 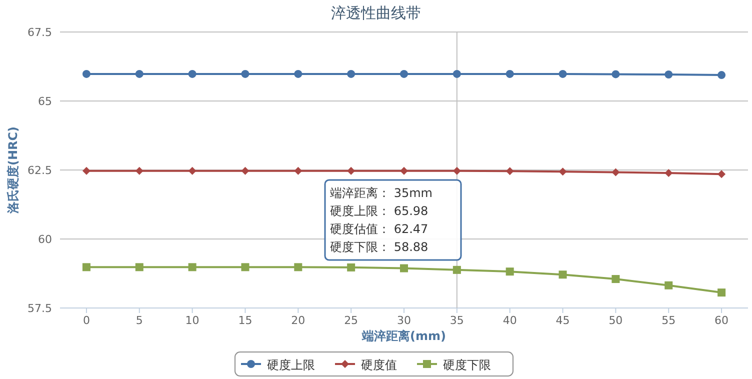 I want to click on legend-label: 硬度下限, so click(x=467, y=365).